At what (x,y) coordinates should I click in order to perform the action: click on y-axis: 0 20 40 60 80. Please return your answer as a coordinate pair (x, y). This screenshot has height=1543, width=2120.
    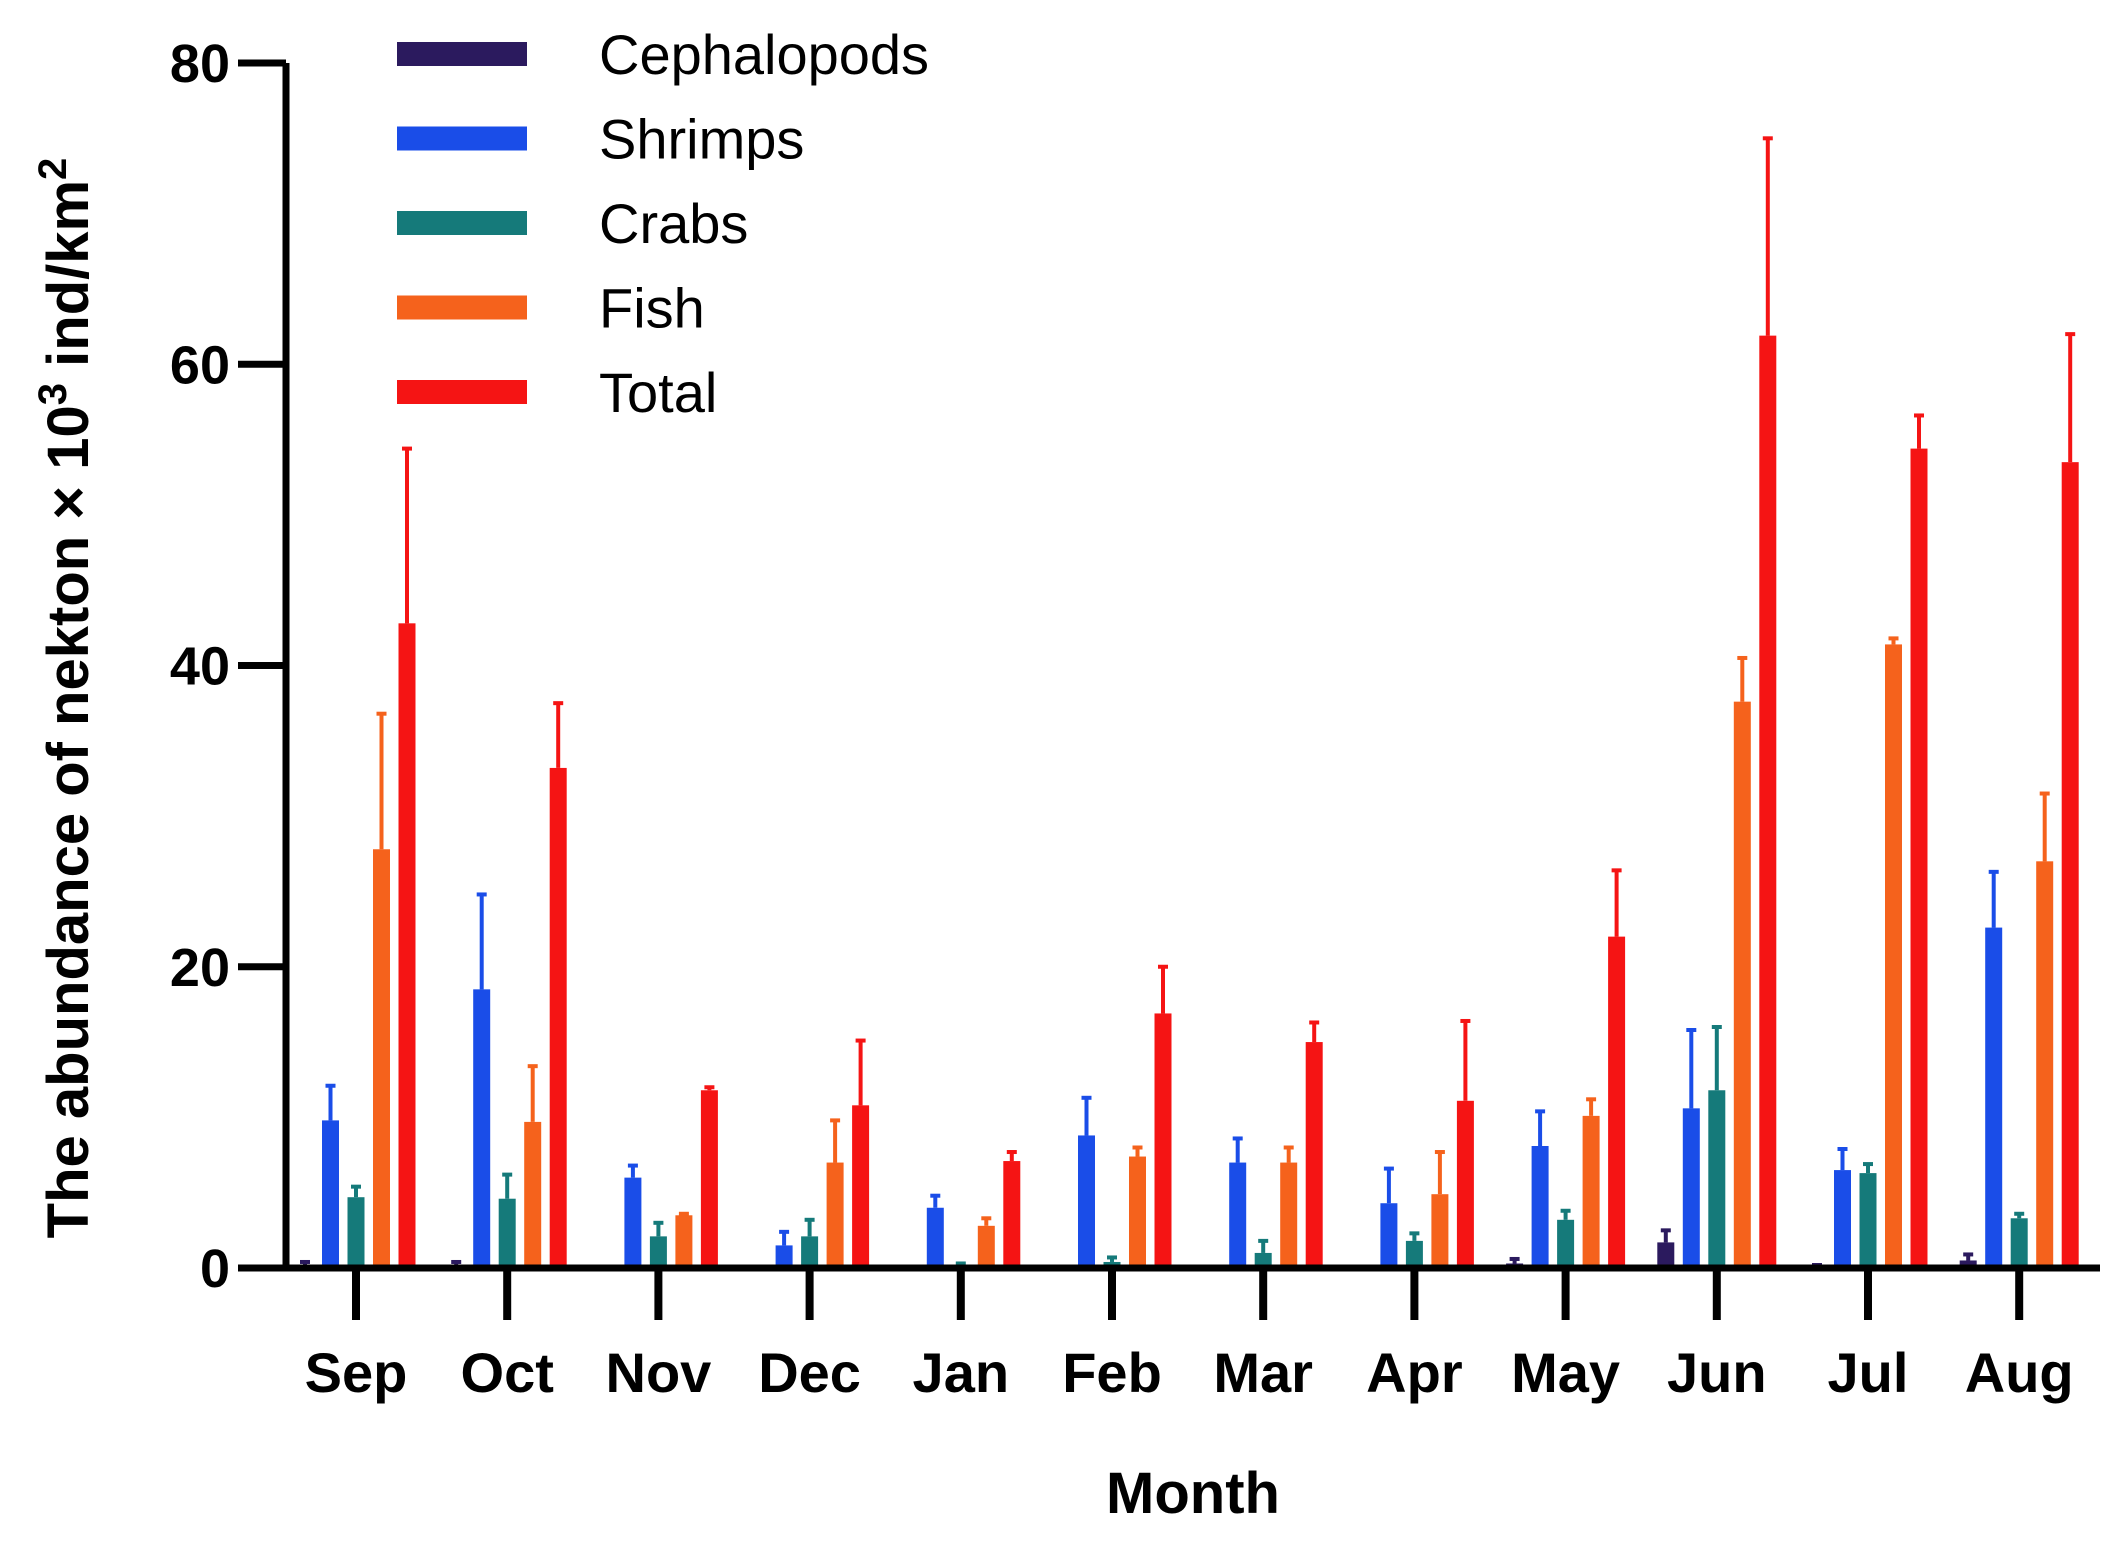
    Looking at the image, I should click on (230, 666).